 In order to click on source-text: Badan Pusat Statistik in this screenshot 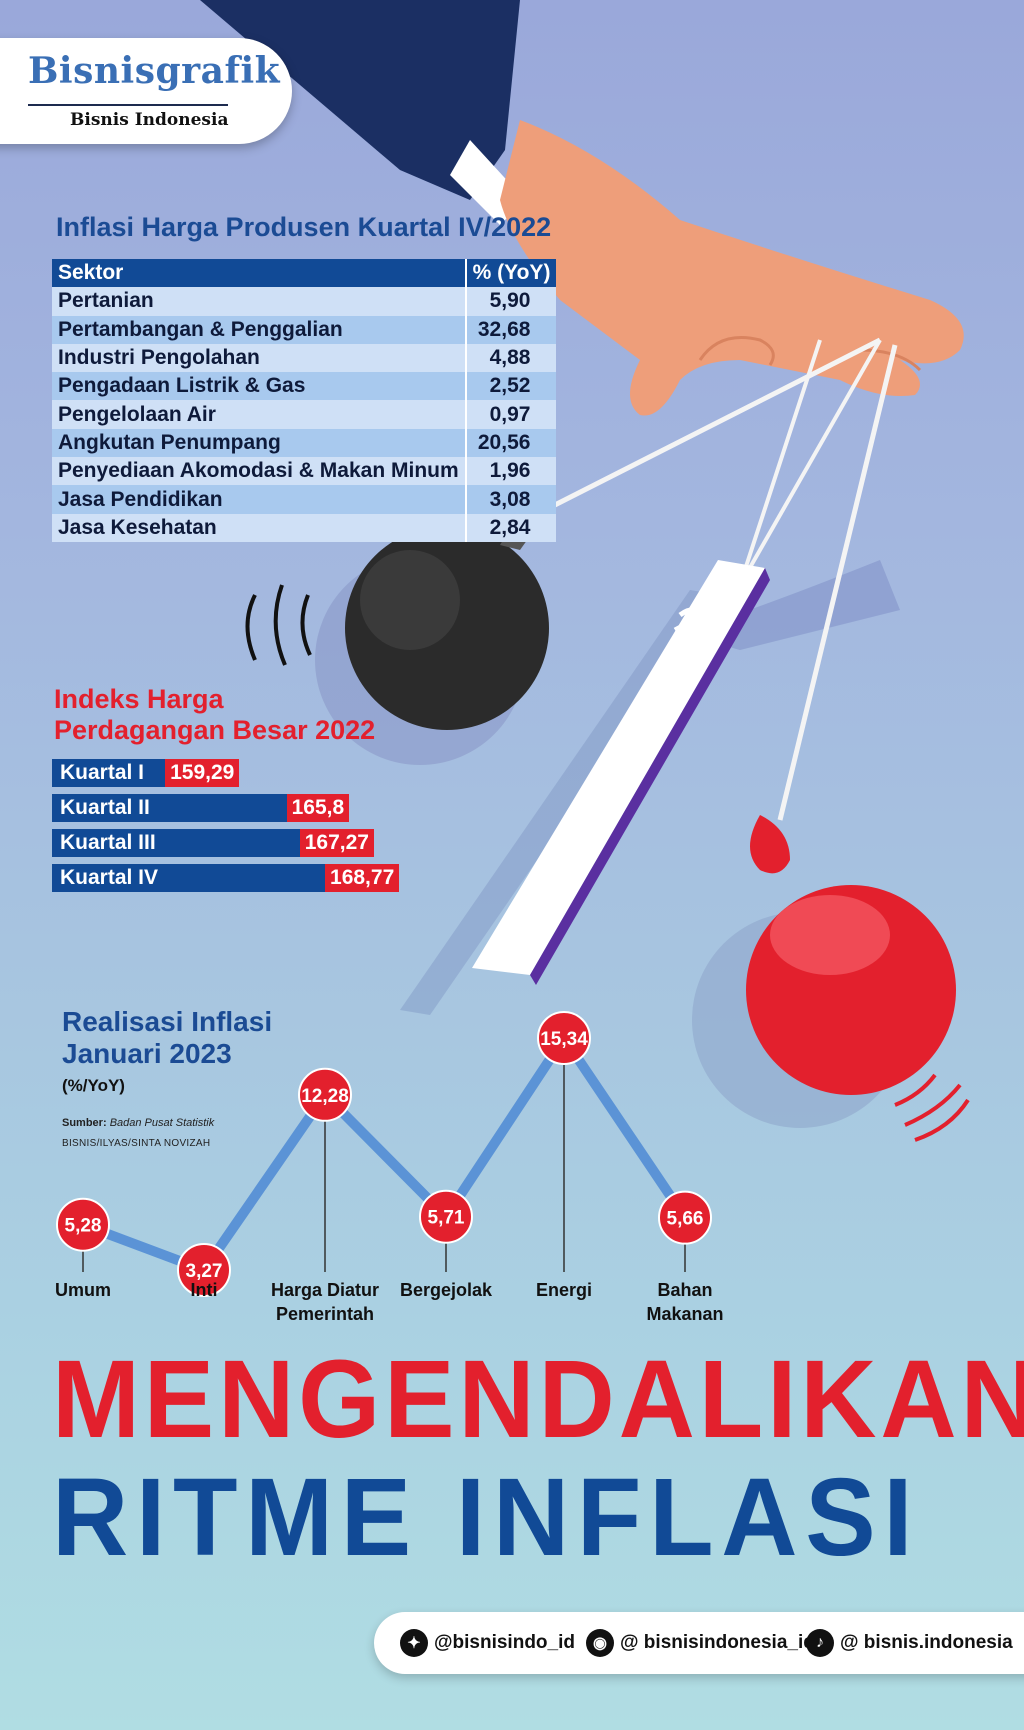, I will do `click(162, 1123)`.